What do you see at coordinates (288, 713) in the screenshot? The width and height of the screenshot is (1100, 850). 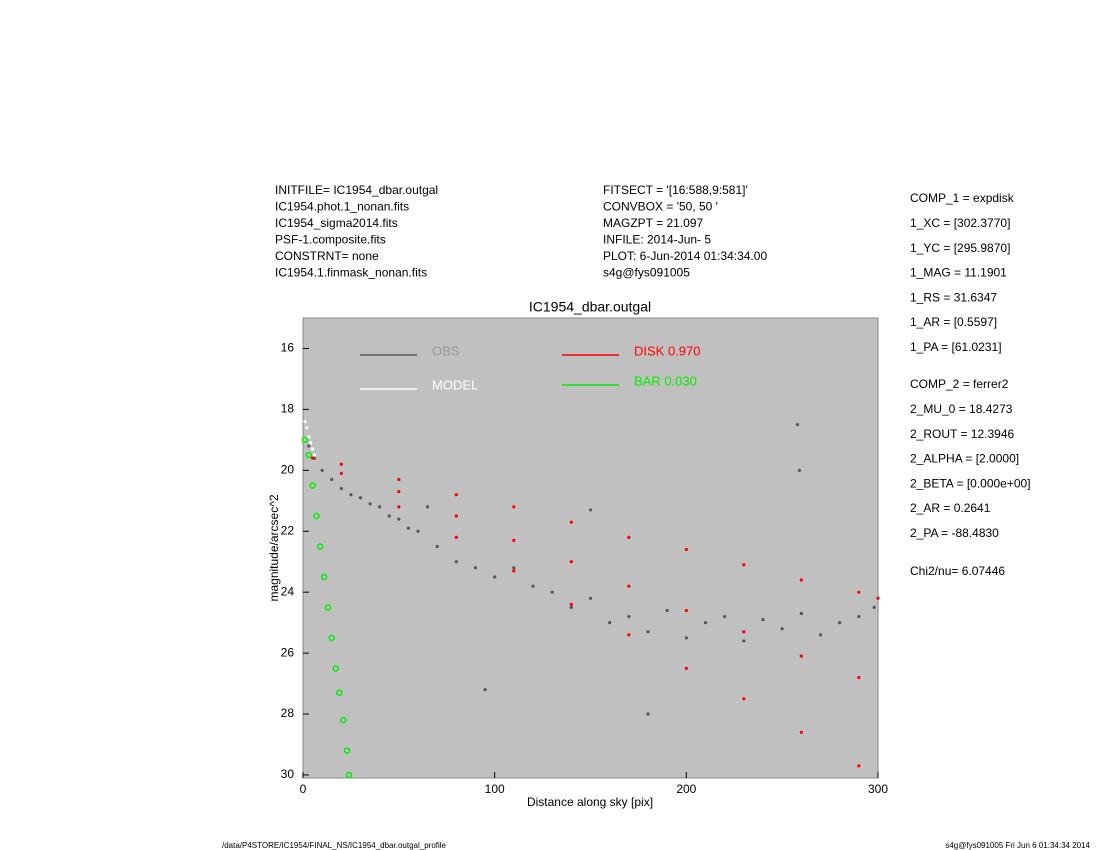 I see `y-tick-label: 28` at bounding box center [288, 713].